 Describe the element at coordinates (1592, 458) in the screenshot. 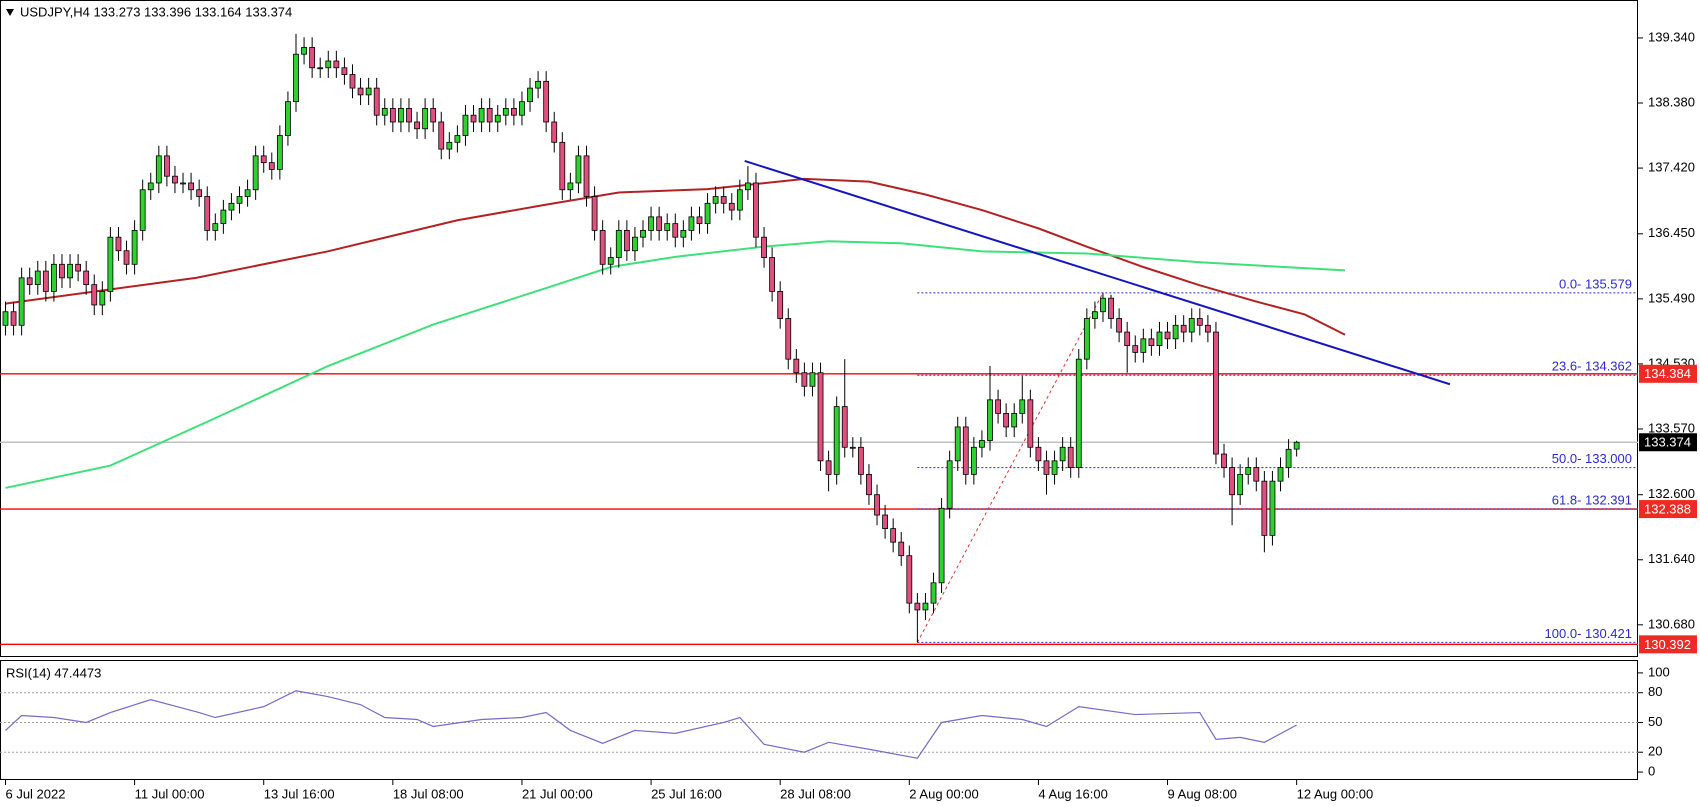

I see `fib-level-label: 50.0- 133.000` at that location.